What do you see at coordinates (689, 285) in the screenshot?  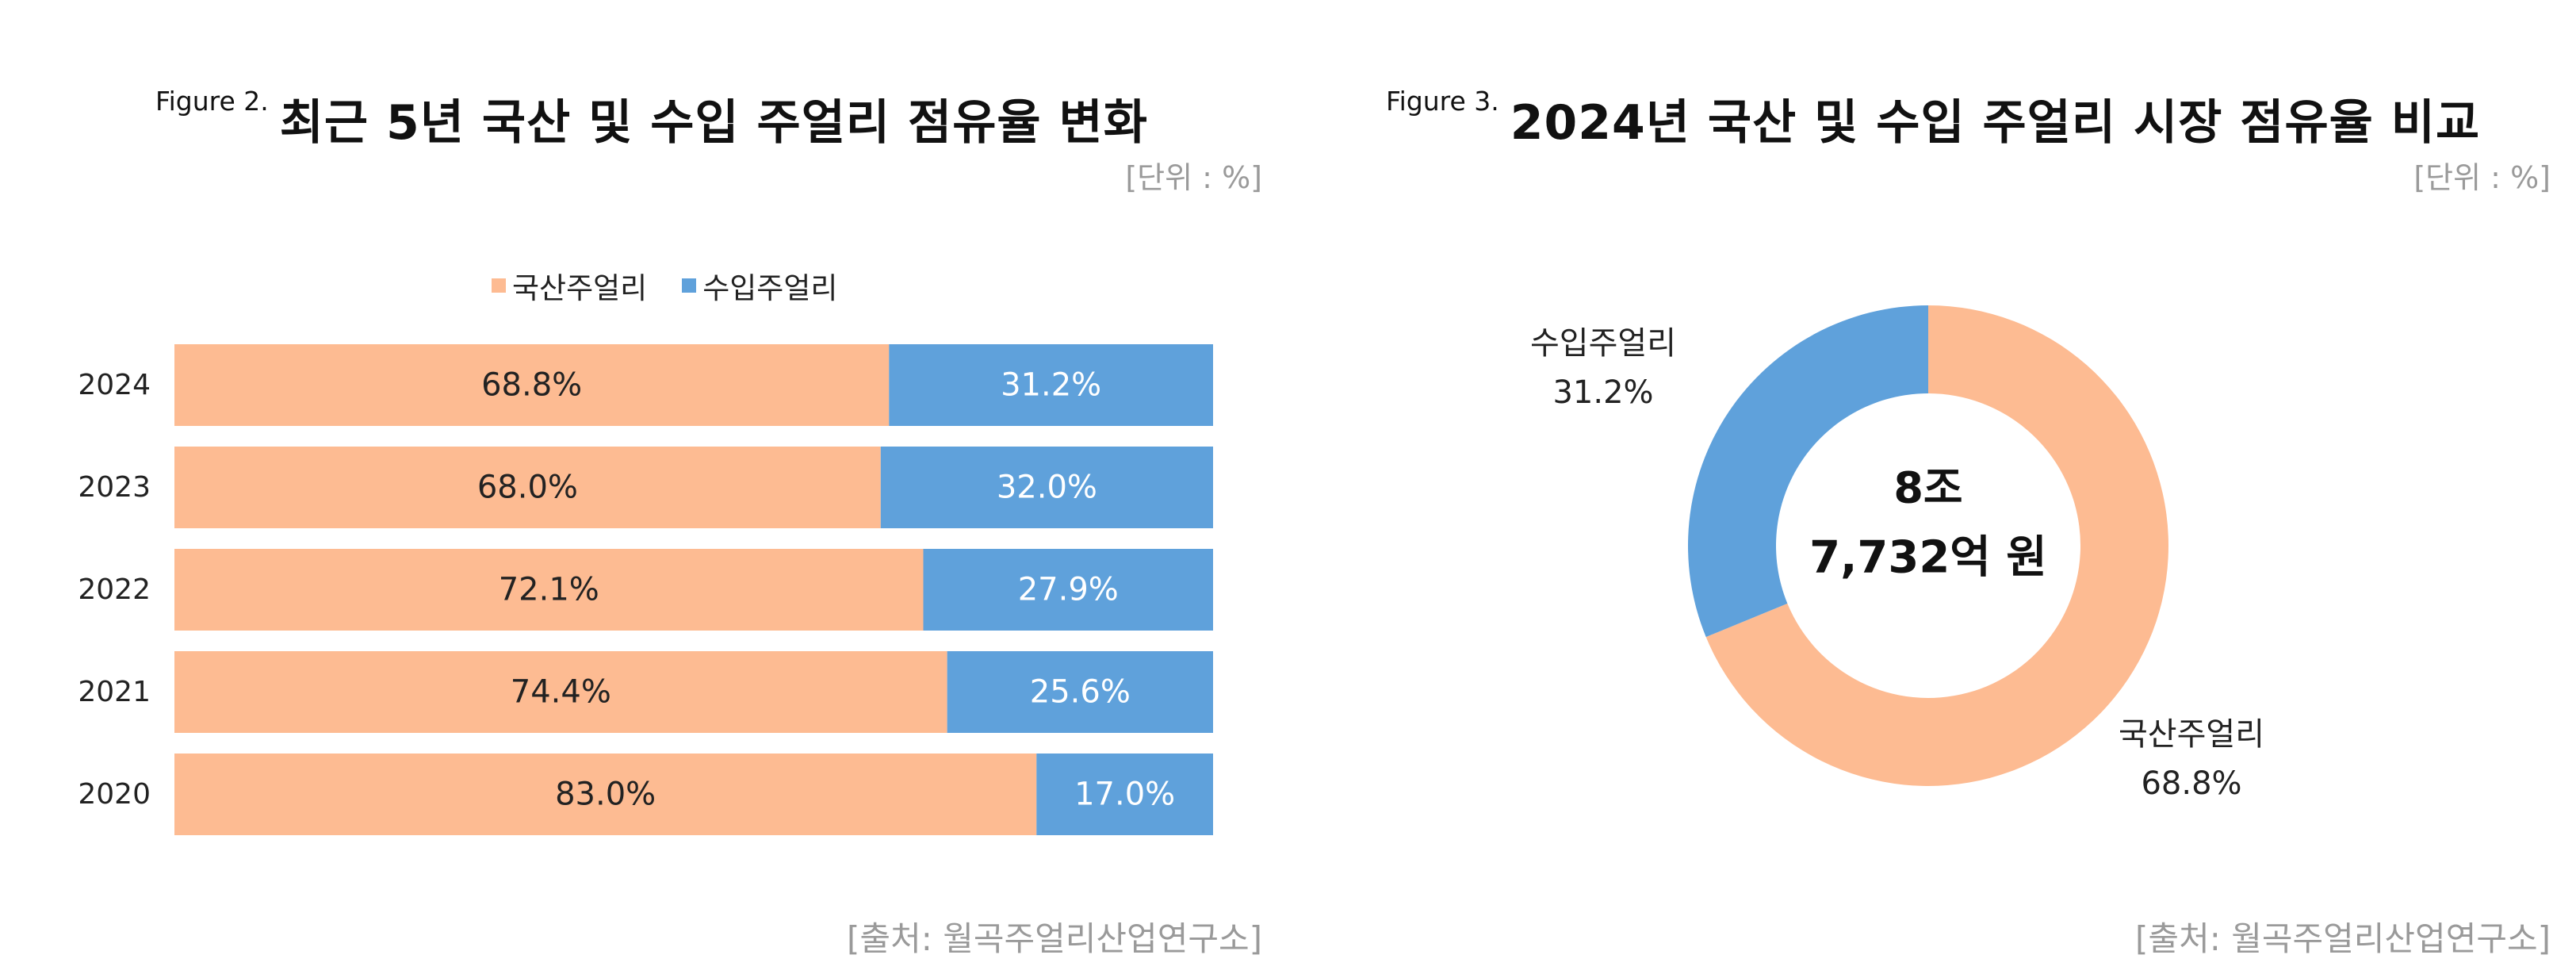 I see `legend-swatch-imported` at bounding box center [689, 285].